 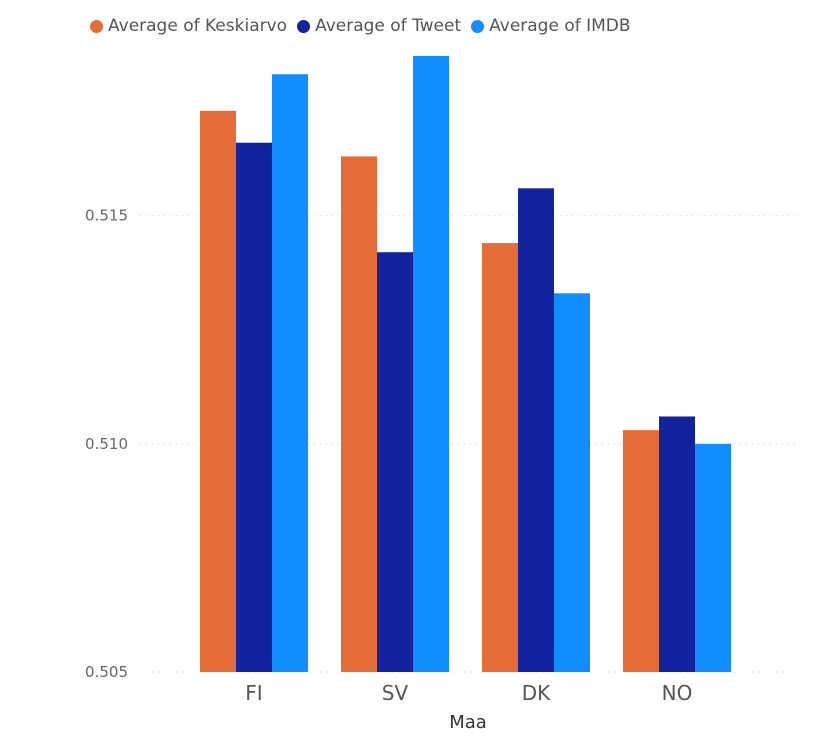 I want to click on bar-fi-tweet, so click(x=254, y=407).